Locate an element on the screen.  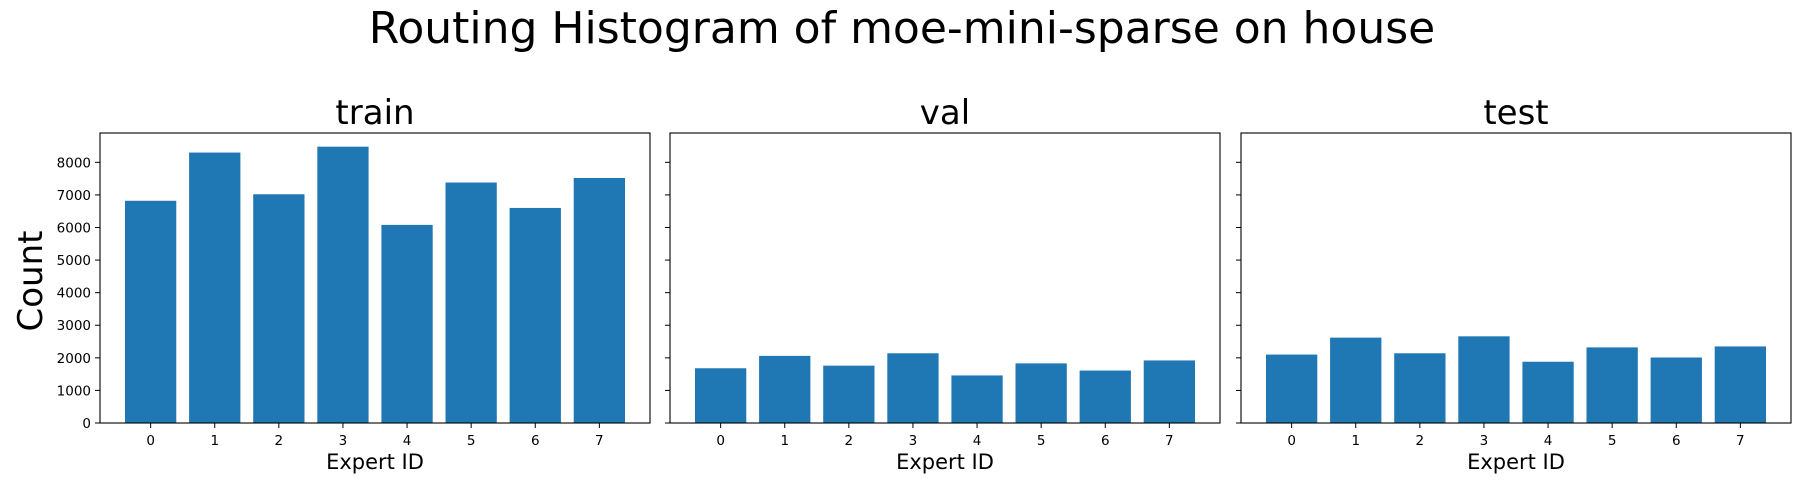
y-tick-label: 7000 is located at coordinates (74, 196).